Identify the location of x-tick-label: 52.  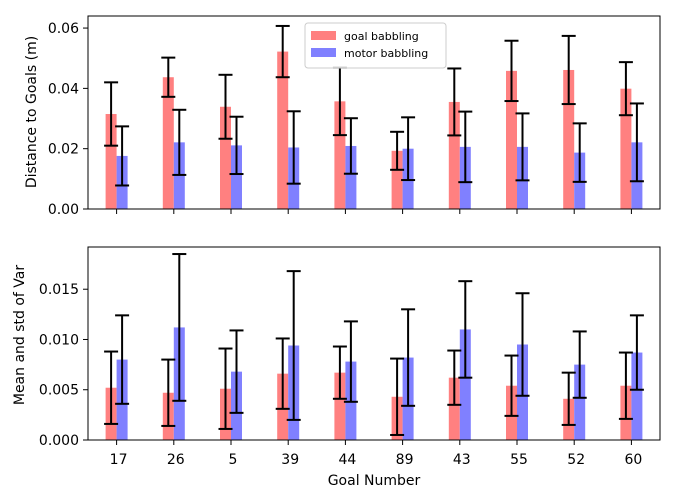
(576, 460).